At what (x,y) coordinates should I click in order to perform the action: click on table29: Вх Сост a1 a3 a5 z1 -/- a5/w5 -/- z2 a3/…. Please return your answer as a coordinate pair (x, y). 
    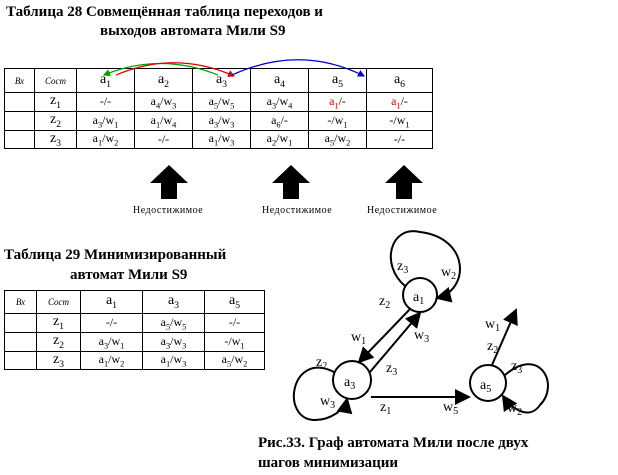
    Looking at the image, I should click on (134, 330).